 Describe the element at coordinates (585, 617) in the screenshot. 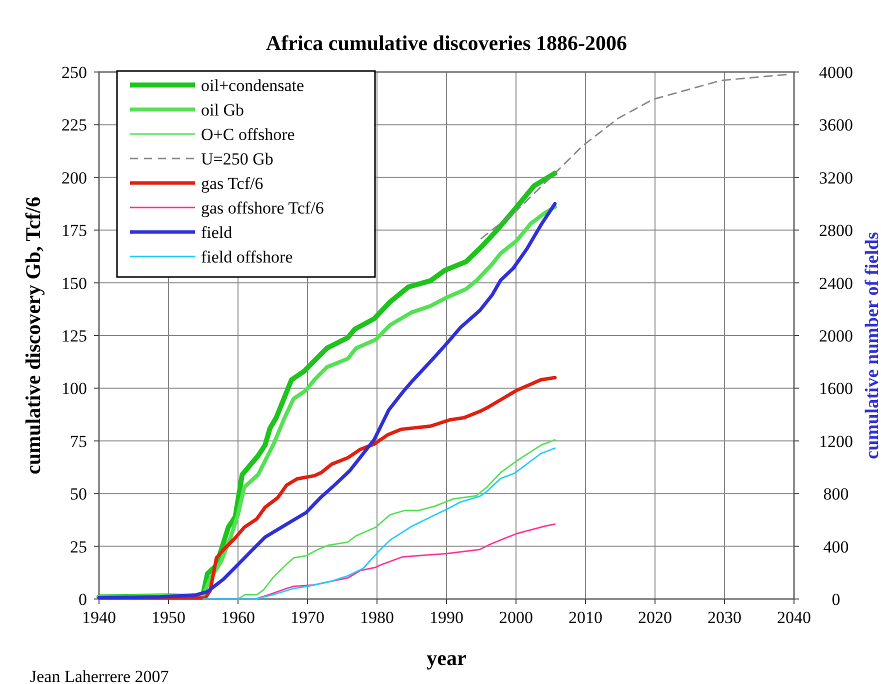

I see `x-tick-label: 2010` at that location.